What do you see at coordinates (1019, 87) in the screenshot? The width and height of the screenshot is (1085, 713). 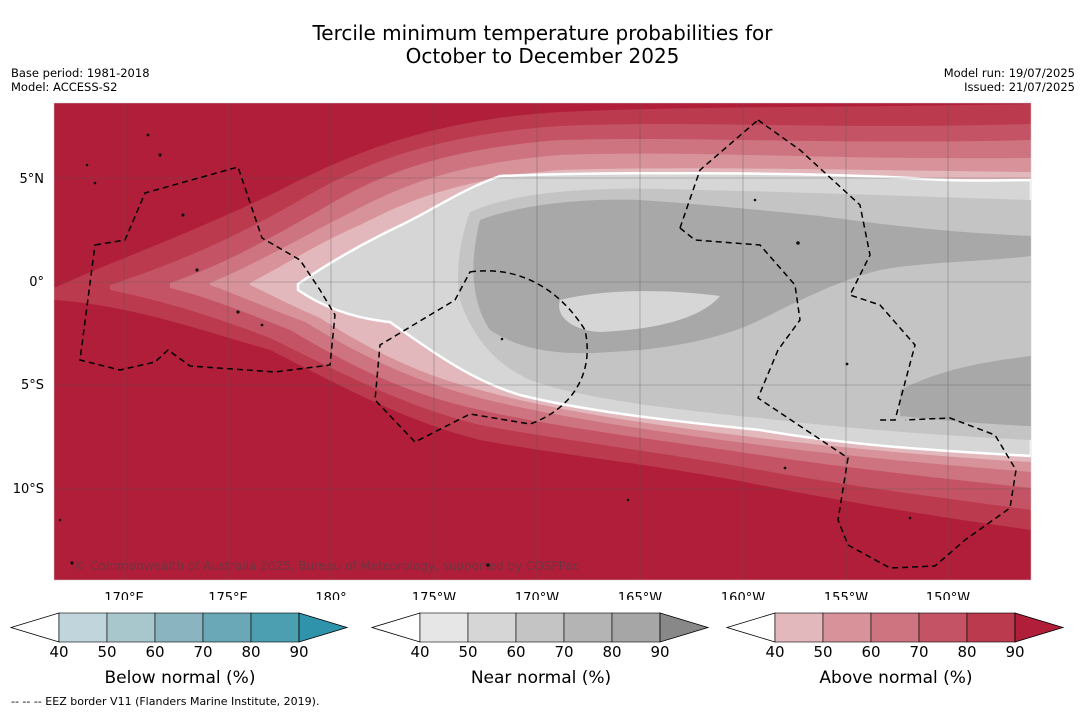 I see `issued-date: Issued: 21/07/2025` at bounding box center [1019, 87].